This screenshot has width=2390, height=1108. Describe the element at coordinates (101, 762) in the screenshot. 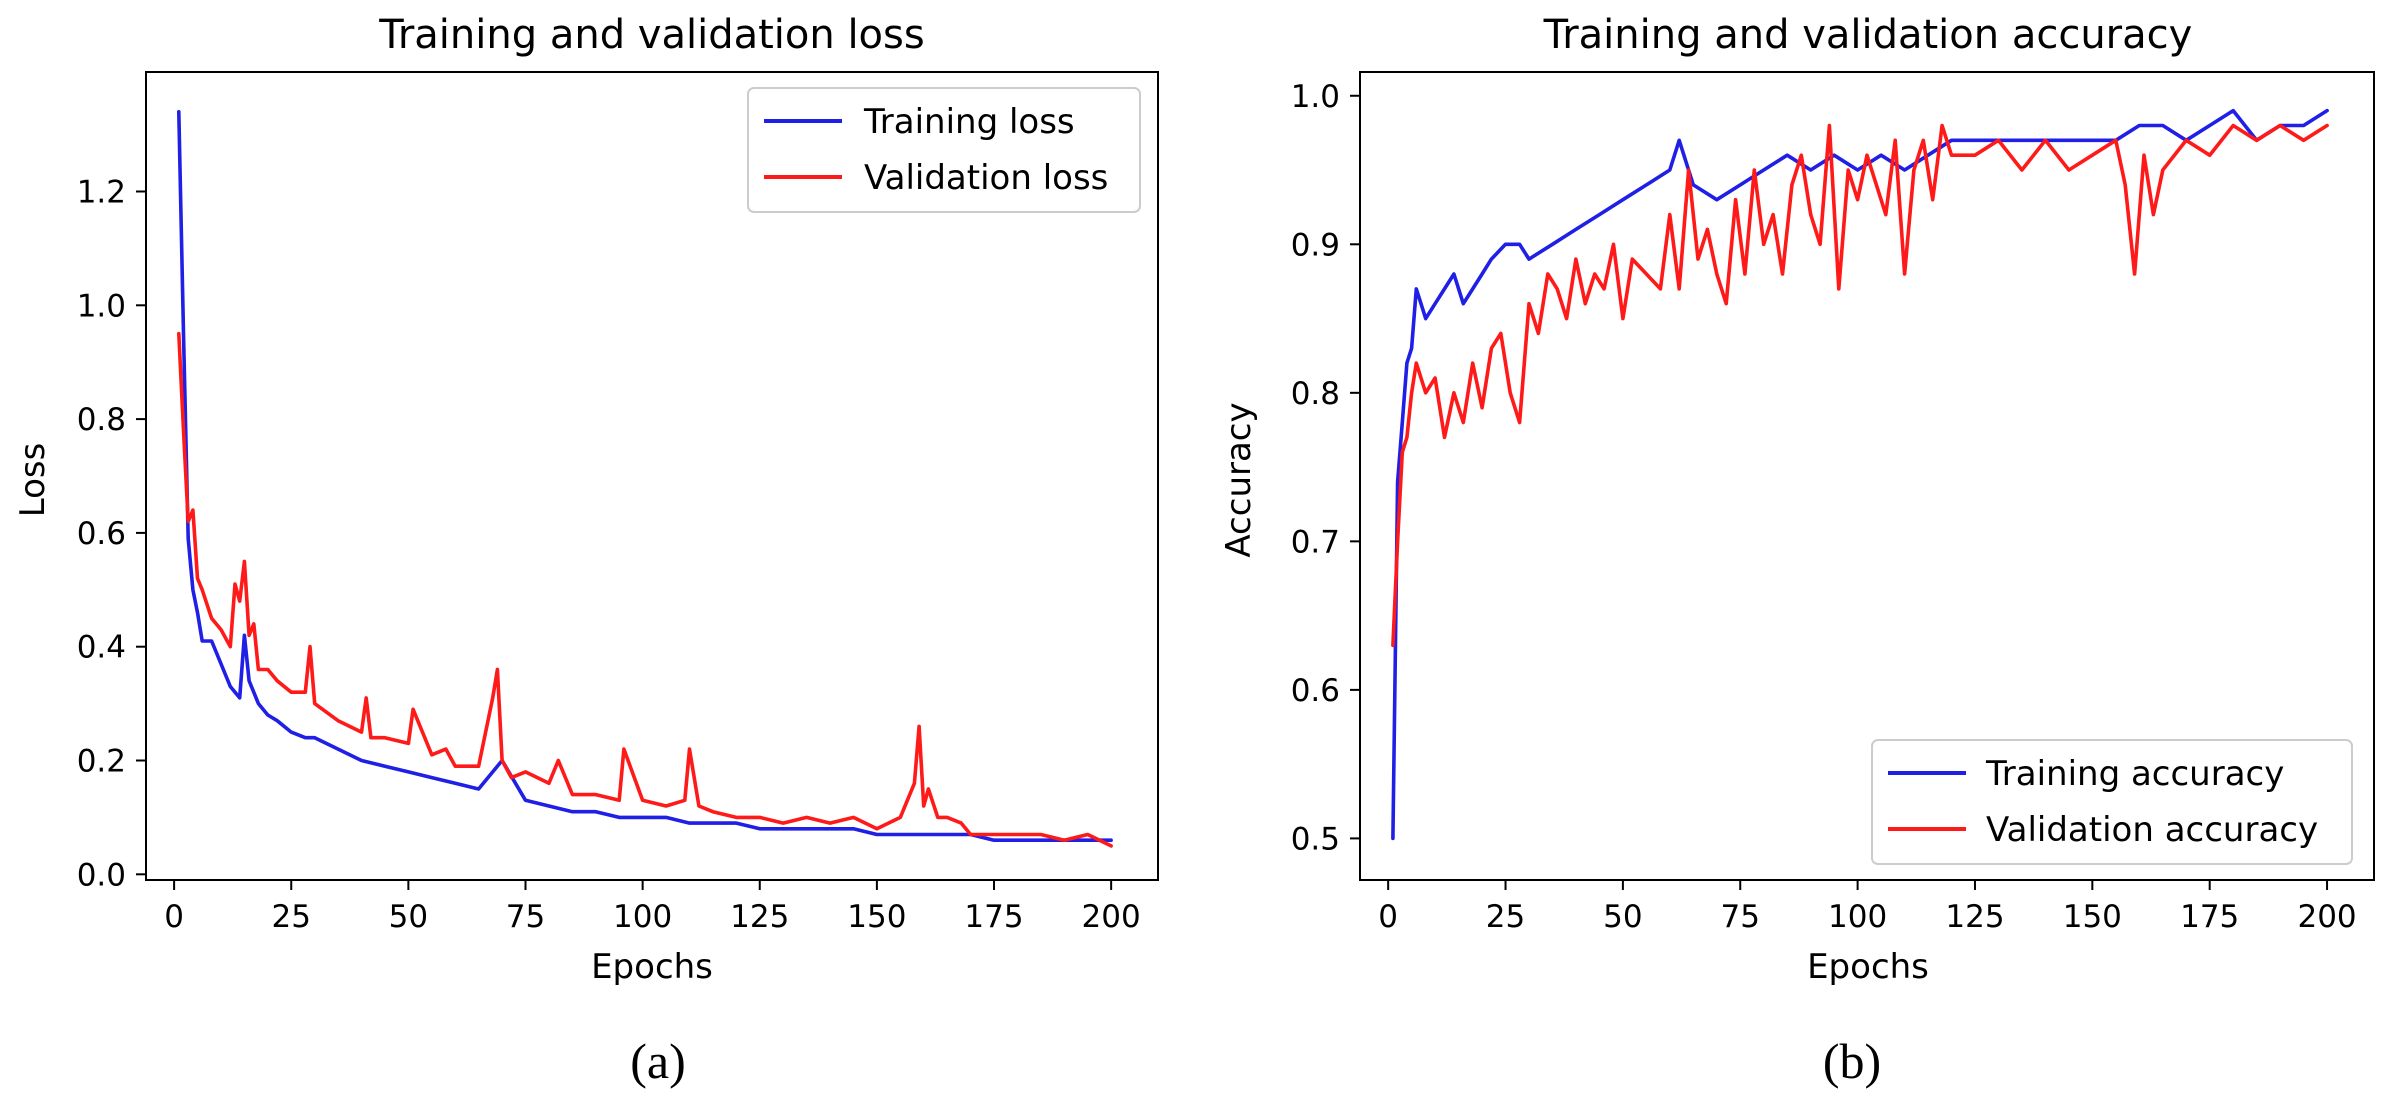

I see `loss-y-tick-label: 0.2` at that location.